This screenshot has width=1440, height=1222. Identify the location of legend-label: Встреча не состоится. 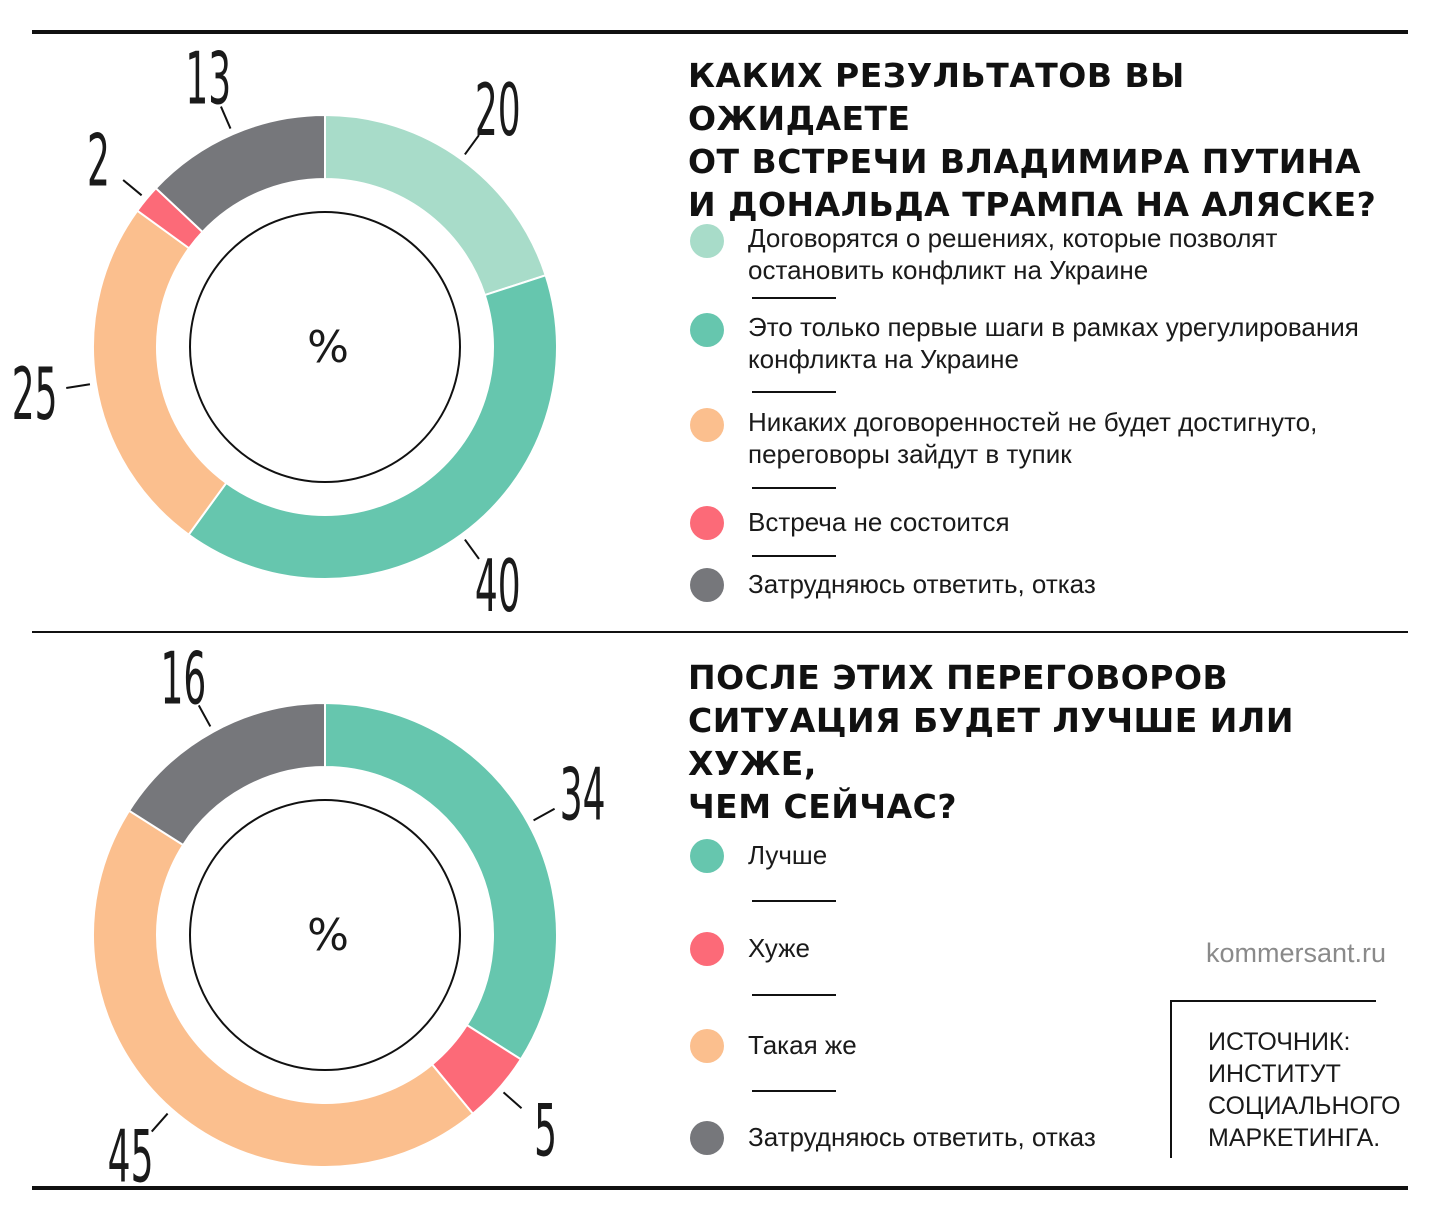
(879, 522).